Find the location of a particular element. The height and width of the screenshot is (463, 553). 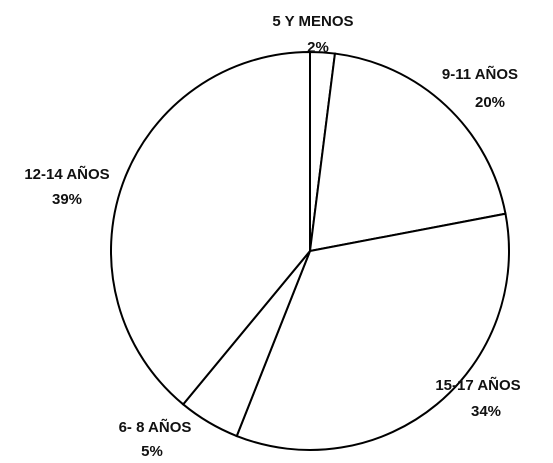

slice-label: 15-17 AÑOS is located at coordinates (477, 385).